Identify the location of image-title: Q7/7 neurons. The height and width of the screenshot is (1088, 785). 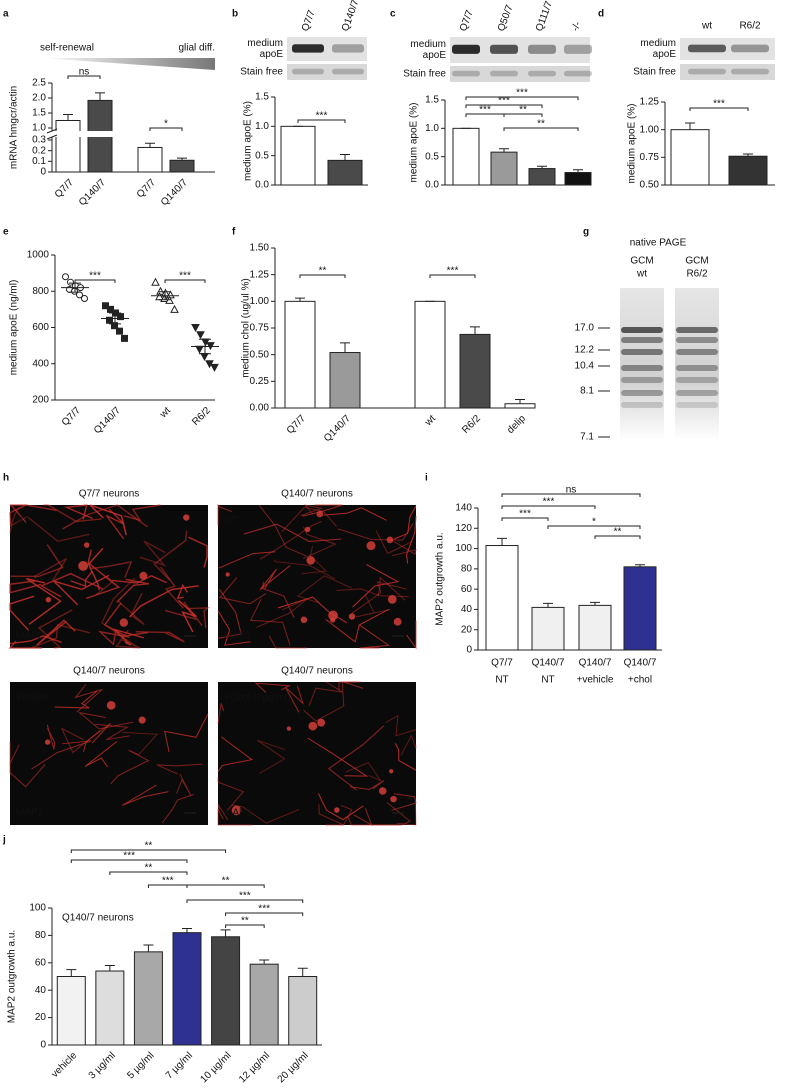
(109, 494).